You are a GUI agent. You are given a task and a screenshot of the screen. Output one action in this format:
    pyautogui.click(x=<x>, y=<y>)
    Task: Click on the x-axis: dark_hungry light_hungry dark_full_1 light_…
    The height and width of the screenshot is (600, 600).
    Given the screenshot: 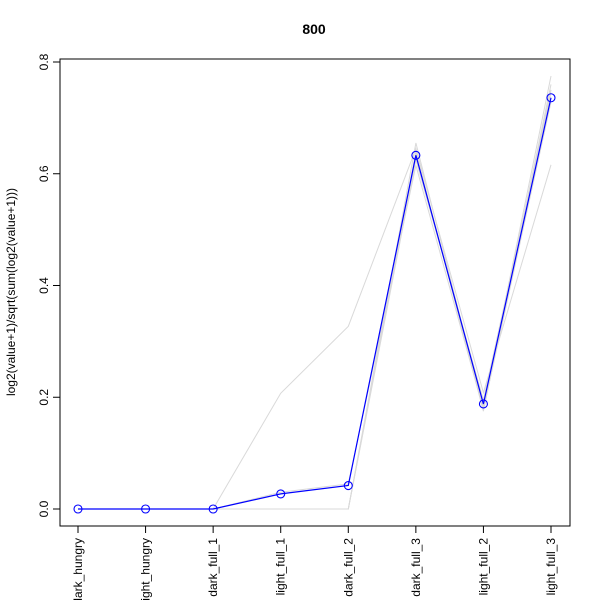 What is the action you would take?
    pyautogui.click(x=314, y=563)
    